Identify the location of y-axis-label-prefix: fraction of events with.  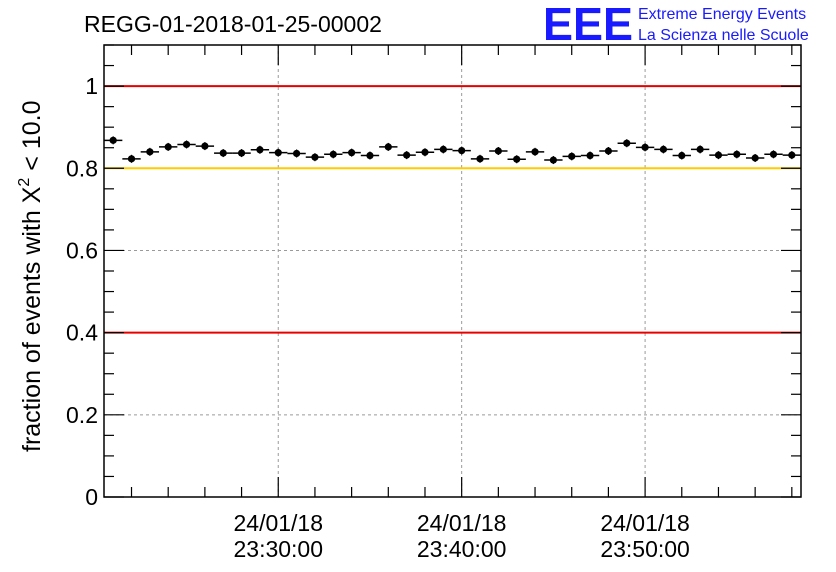
(32, 327).